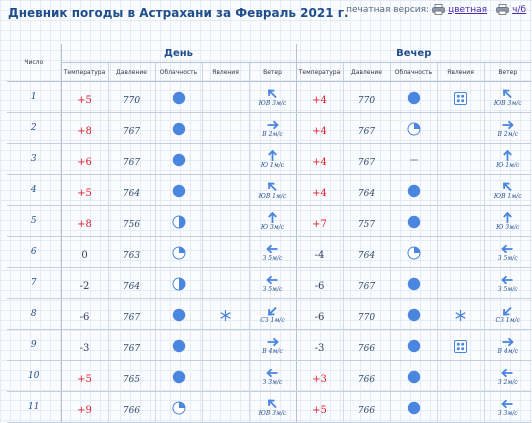  I want to click on printer-bw-icon, so click(502, 9).